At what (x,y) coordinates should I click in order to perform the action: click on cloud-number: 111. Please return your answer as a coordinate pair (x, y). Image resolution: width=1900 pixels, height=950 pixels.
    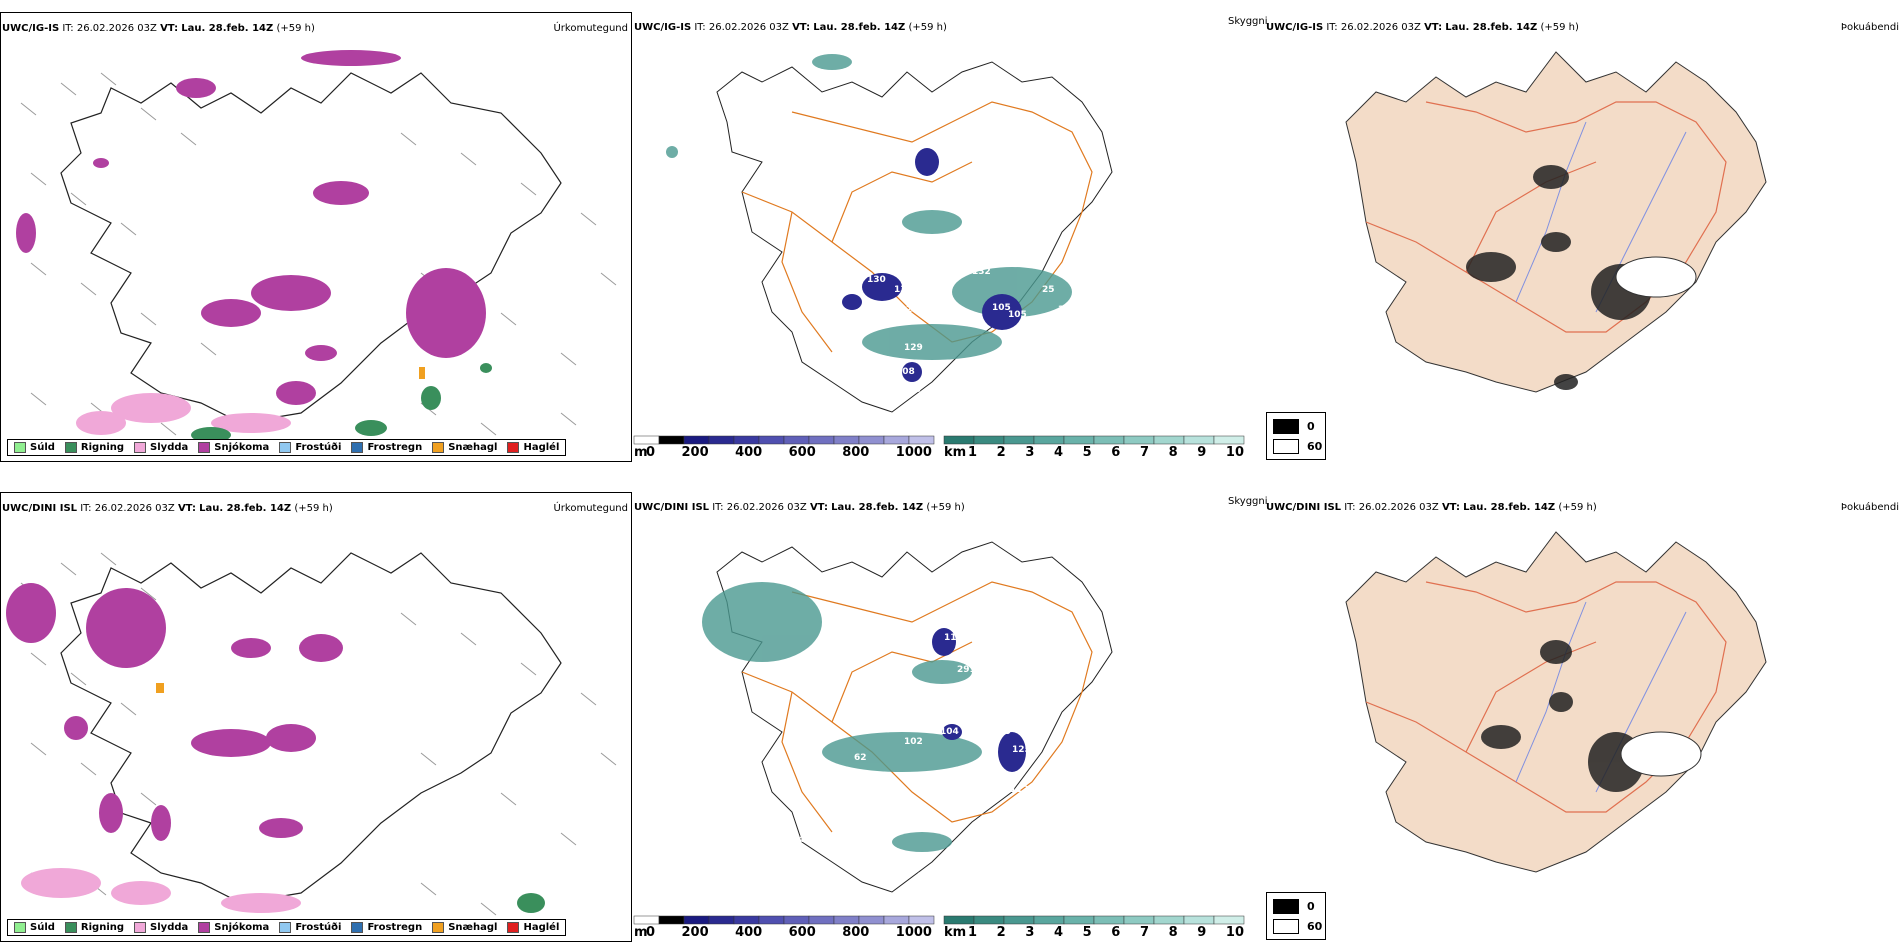
    Looking at the image, I should click on (953, 638).